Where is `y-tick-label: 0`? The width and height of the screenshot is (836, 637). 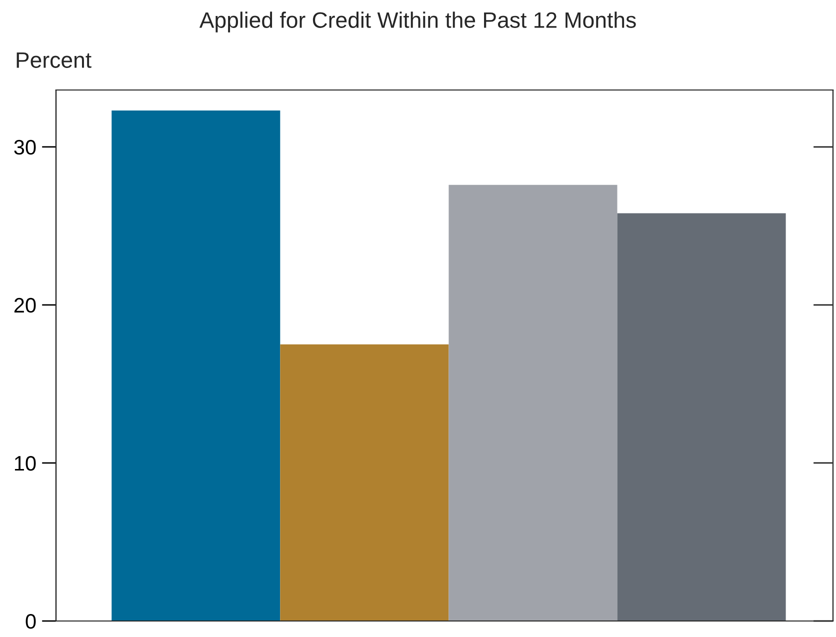 y-tick-label: 0 is located at coordinates (31, 621).